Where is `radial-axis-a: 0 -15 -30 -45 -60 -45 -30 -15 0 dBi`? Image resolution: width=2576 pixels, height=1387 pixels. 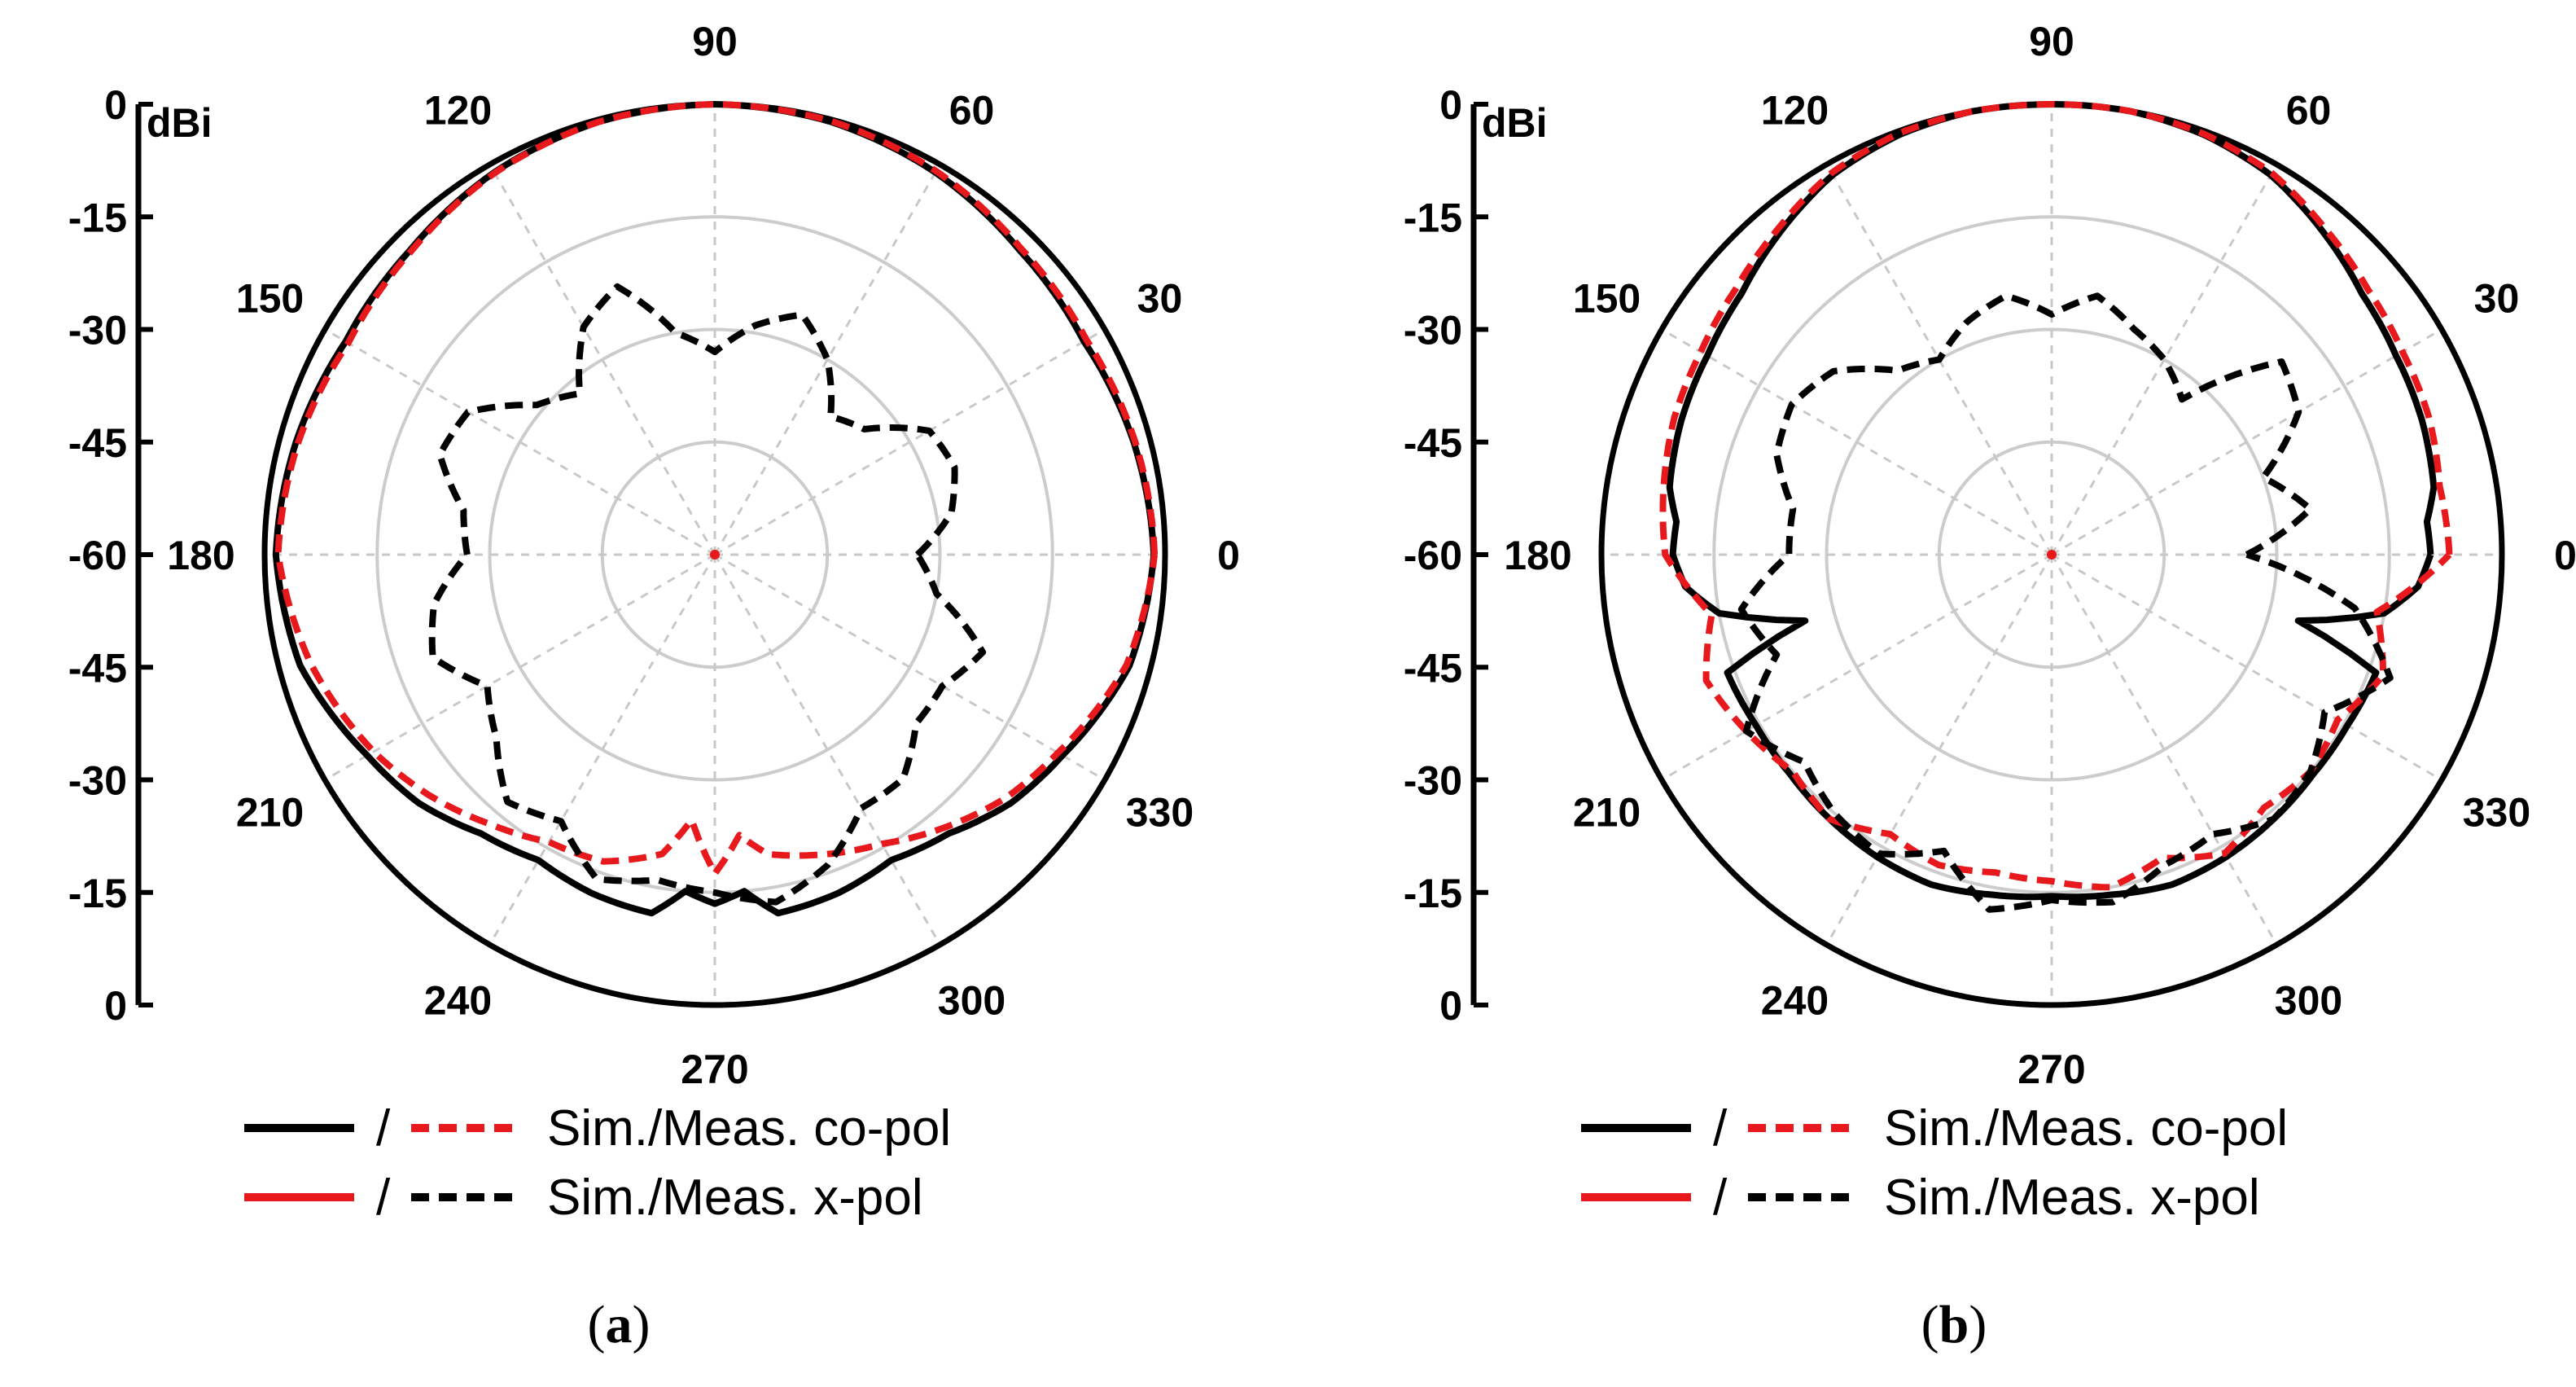 radial-axis-a: 0 -15 -30 -45 -60 -45 -30 -15 0 dBi is located at coordinates (140, 555).